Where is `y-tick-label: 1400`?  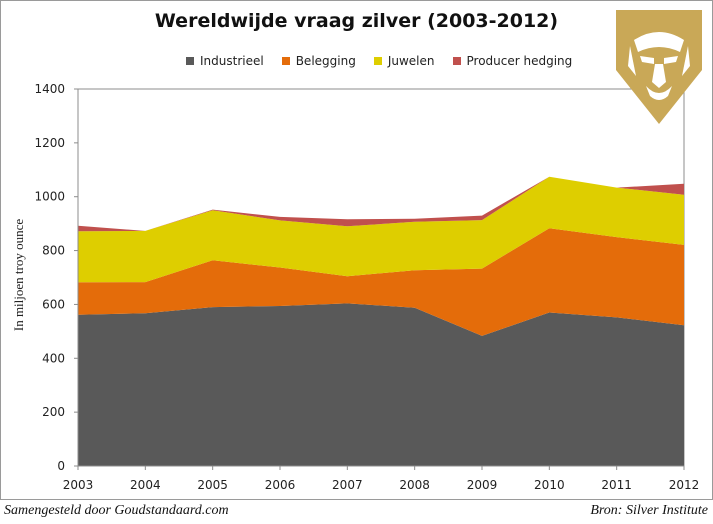 y-tick-label: 1400 is located at coordinates (49, 89).